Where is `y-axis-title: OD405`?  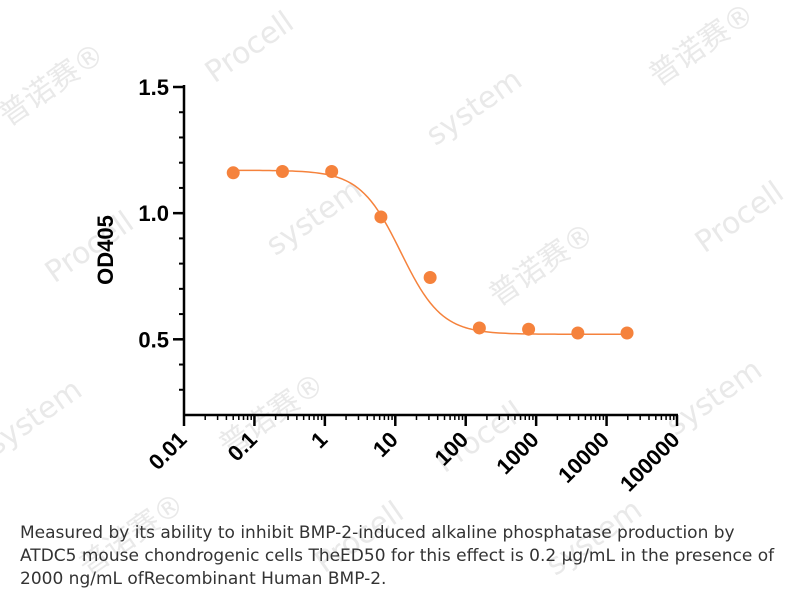 y-axis-title: OD405 is located at coordinates (105, 250).